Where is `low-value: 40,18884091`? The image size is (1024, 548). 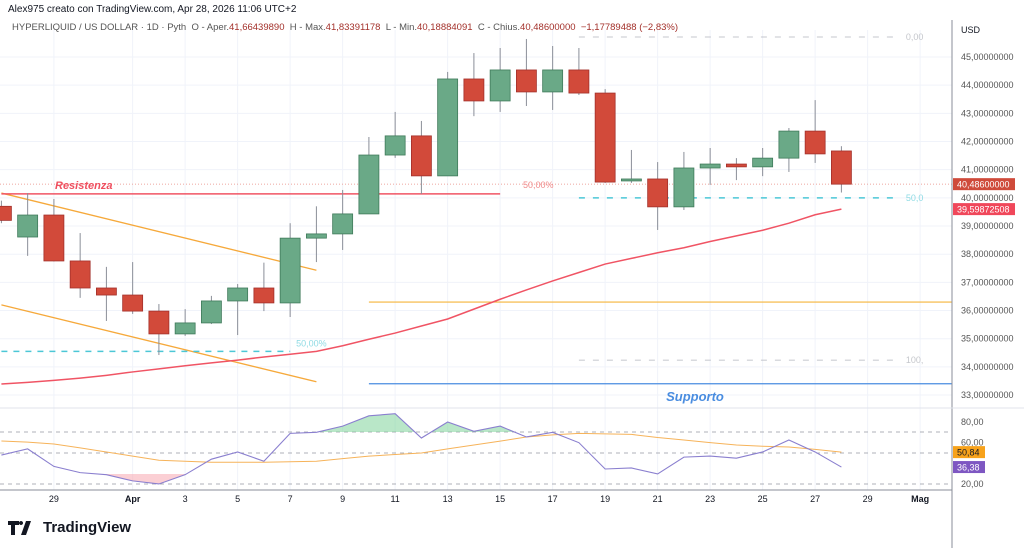 low-value: 40,18884091 is located at coordinates (445, 27).